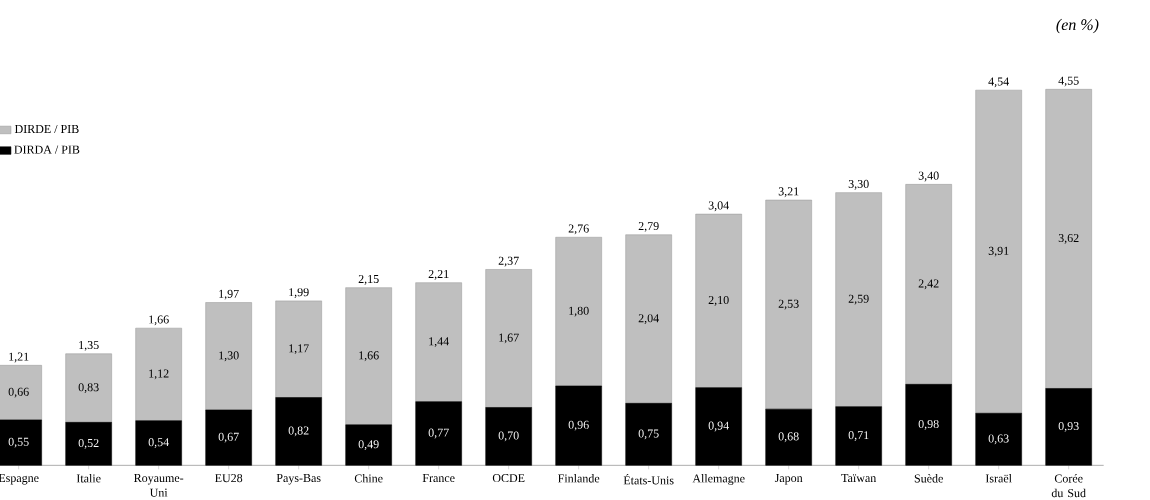  What do you see at coordinates (578, 229) in the screenshot?
I see `total-label: 2,76` at bounding box center [578, 229].